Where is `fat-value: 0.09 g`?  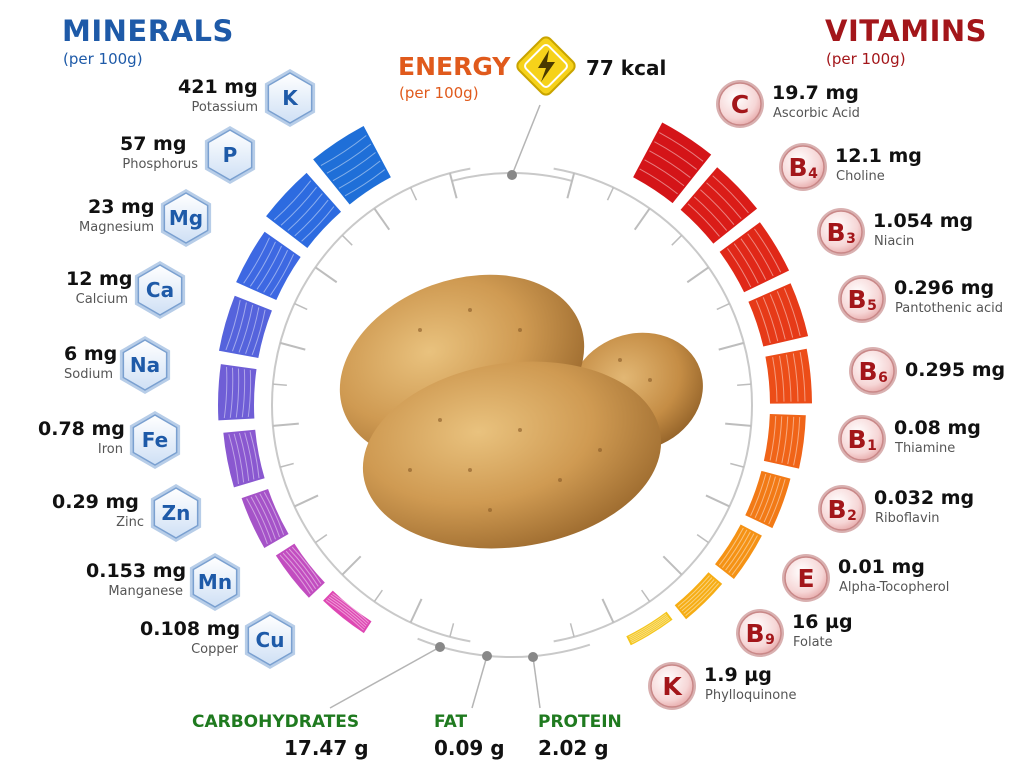 fat-value: 0.09 g is located at coordinates (469, 748).